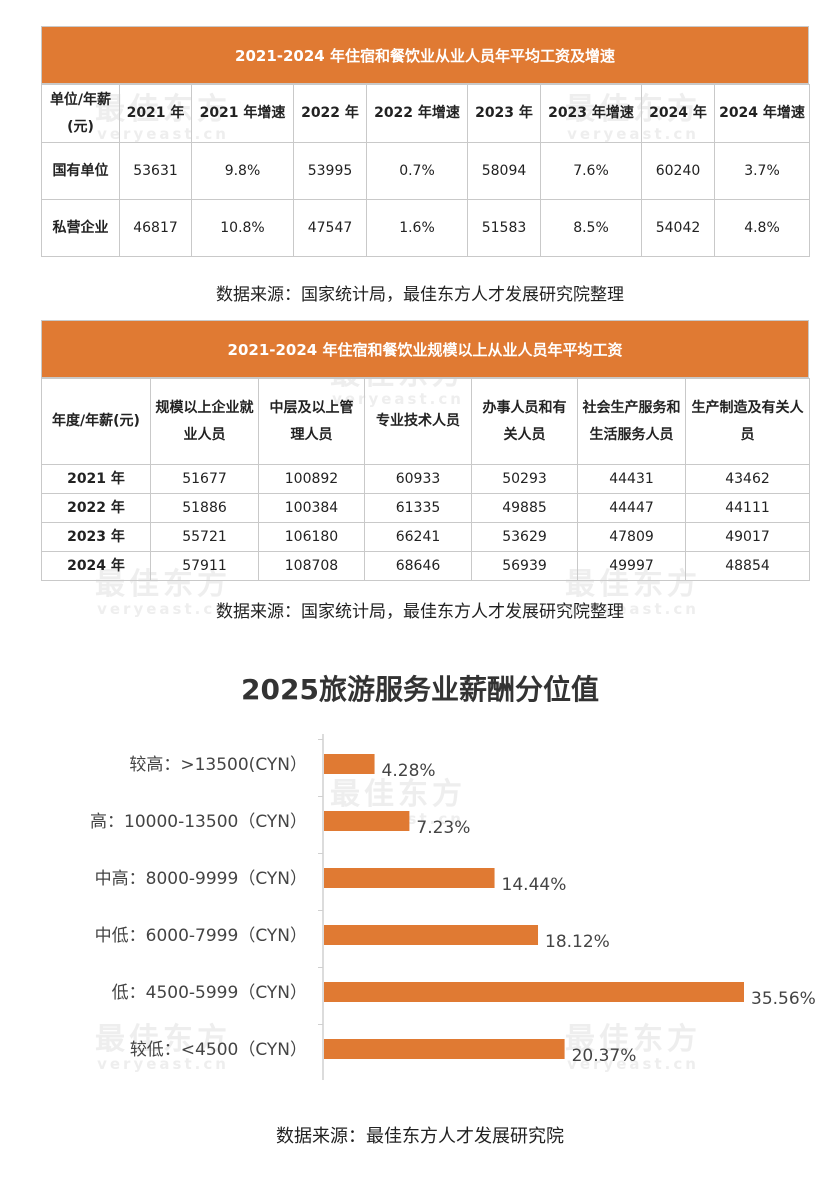 The image size is (840, 1178). What do you see at coordinates (420, 689) in the screenshot?
I see `chart-title: 2025旅游服务业薪酬分位值` at bounding box center [420, 689].